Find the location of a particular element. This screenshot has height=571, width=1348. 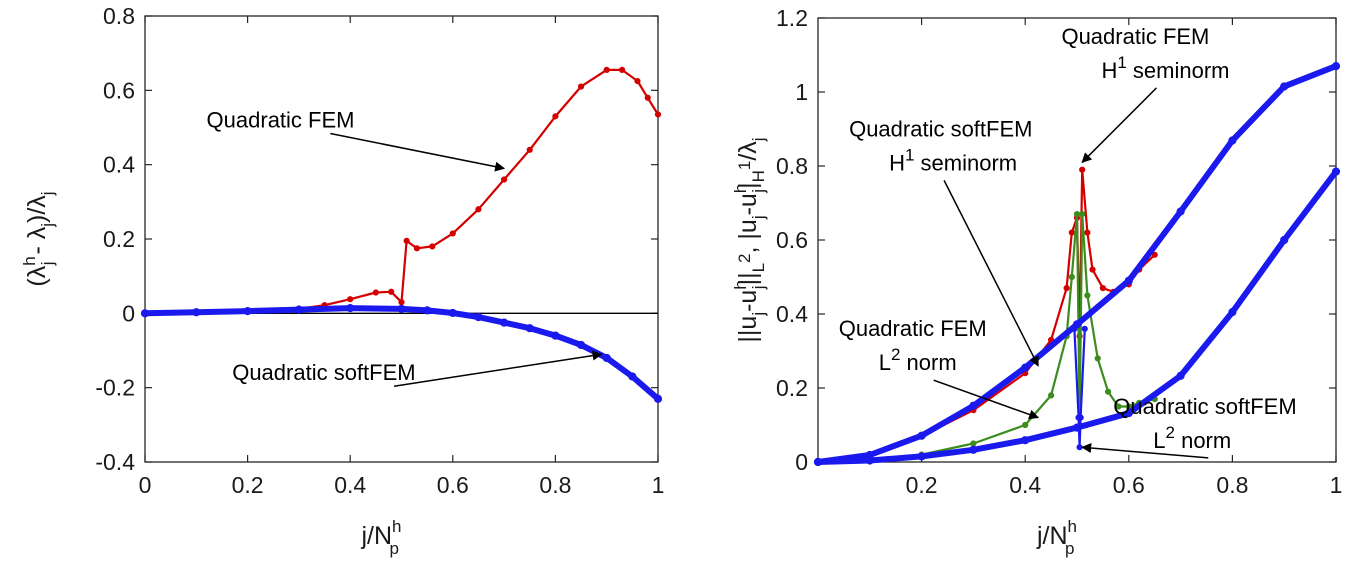

y-axis-label: ||uj-uhj||L2, |uj-uhj|H1/λj is located at coordinates (749, 239).